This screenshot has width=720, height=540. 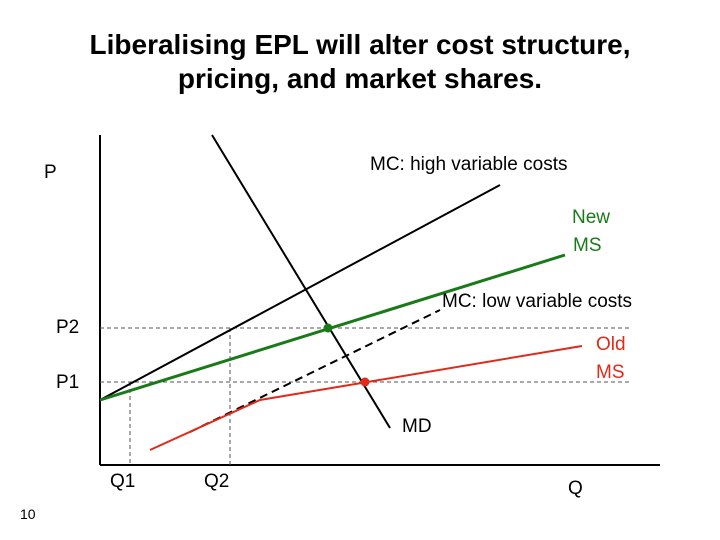 I want to click on mc-low-label: MC: low variable costs, so click(x=537, y=301).